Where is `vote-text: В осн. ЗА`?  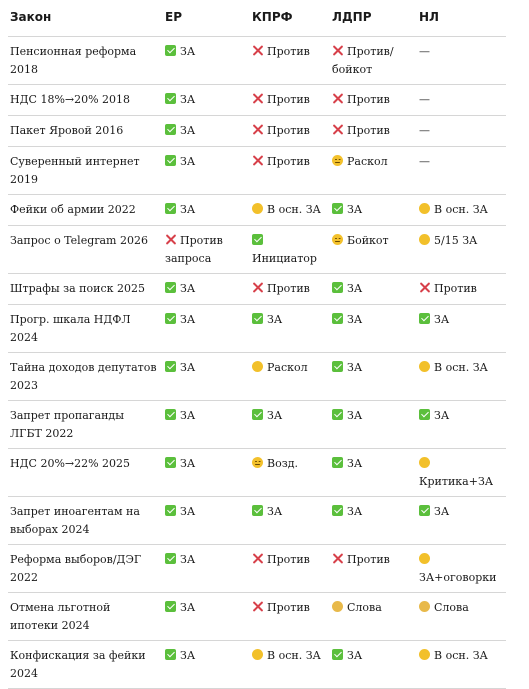 vote-text: В осн. ЗА is located at coordinates (294, 209).